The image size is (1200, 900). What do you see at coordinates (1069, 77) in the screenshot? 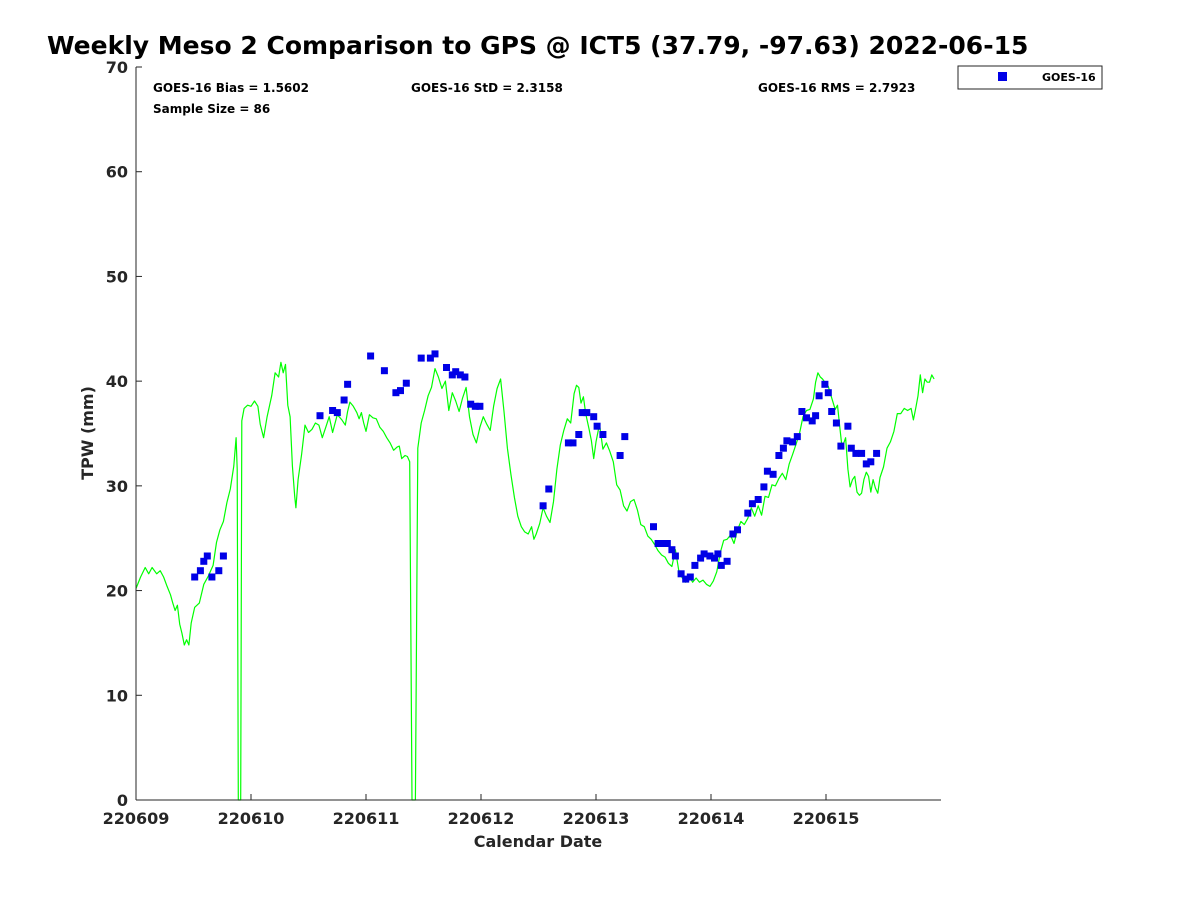
I see `legend-label-goes-16: GOES-16` at bounding box center [1069, 77].